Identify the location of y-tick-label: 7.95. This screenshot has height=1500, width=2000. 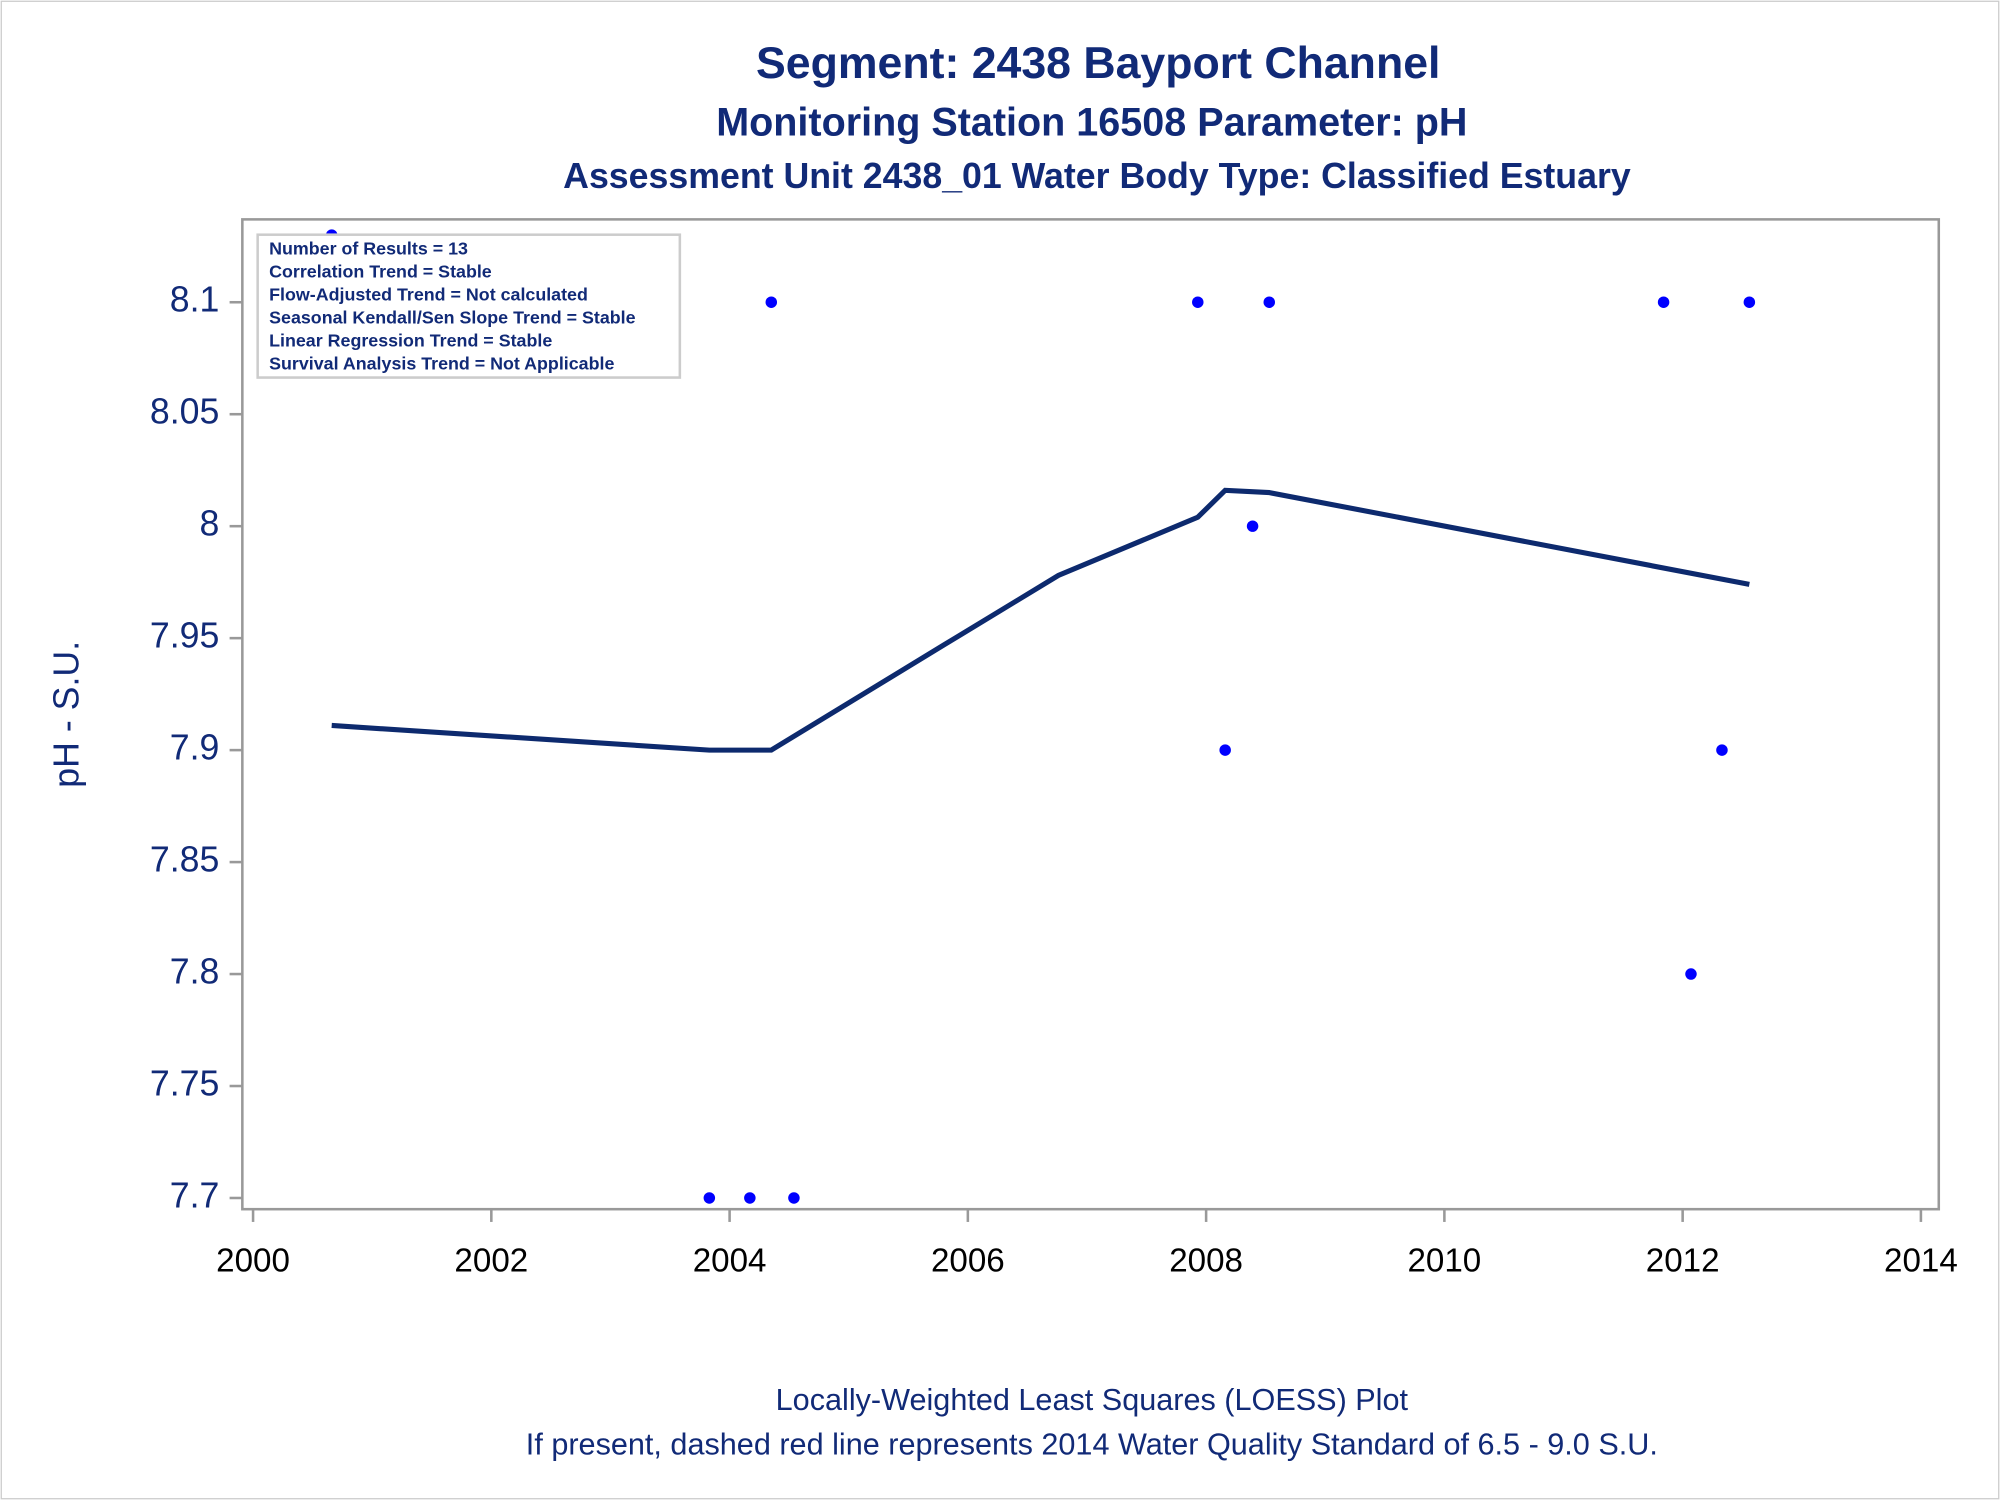
(185, 636).